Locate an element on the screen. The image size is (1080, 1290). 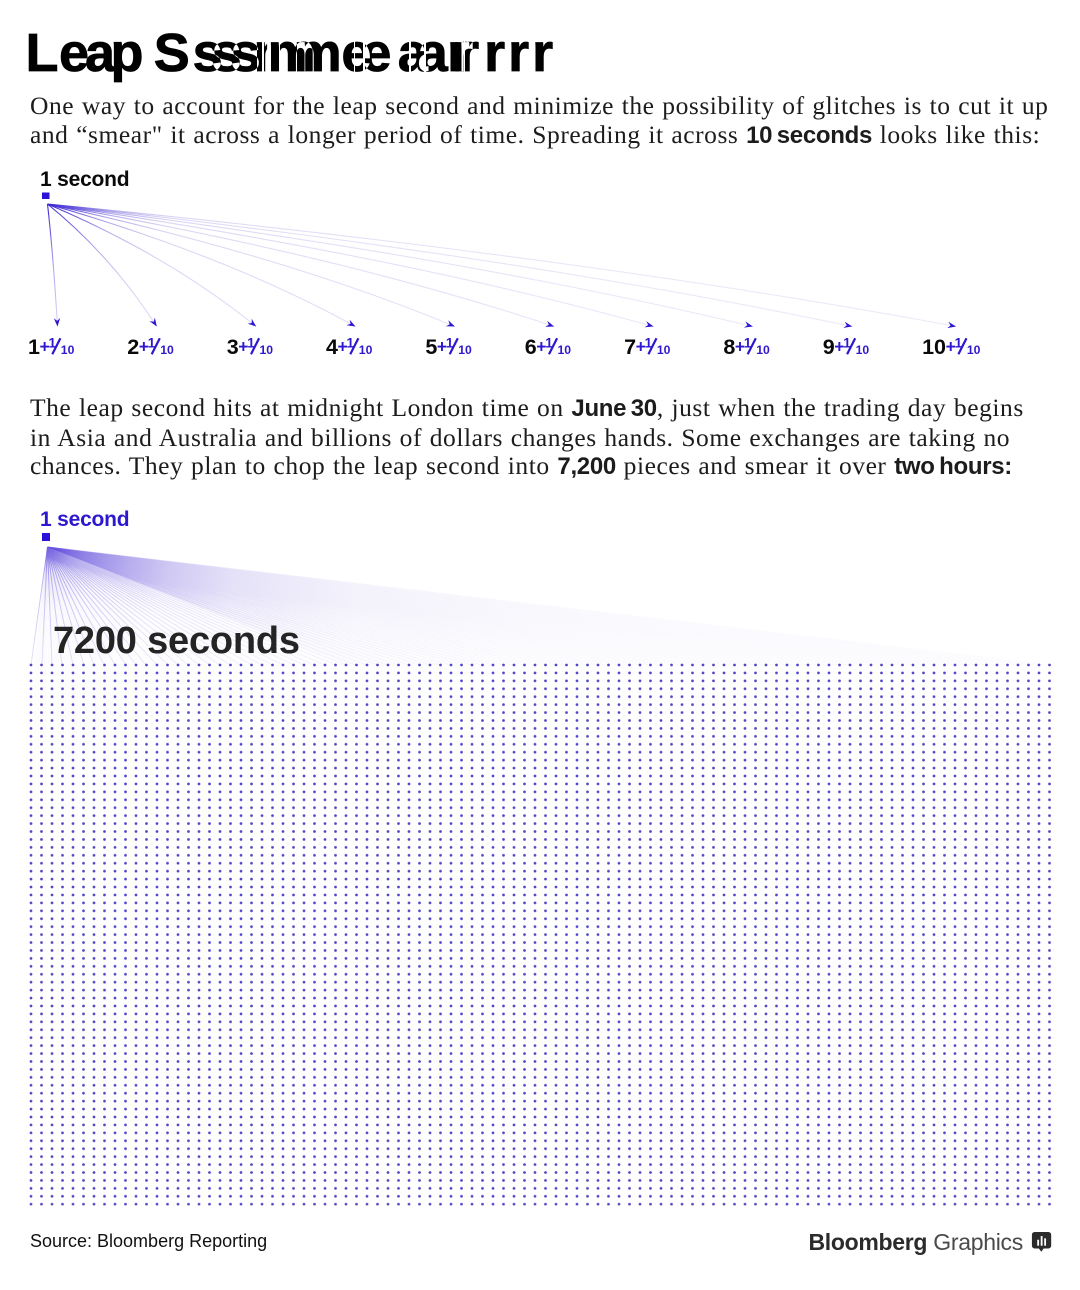
svg-text: 6 is located at coordinates (531, 347).